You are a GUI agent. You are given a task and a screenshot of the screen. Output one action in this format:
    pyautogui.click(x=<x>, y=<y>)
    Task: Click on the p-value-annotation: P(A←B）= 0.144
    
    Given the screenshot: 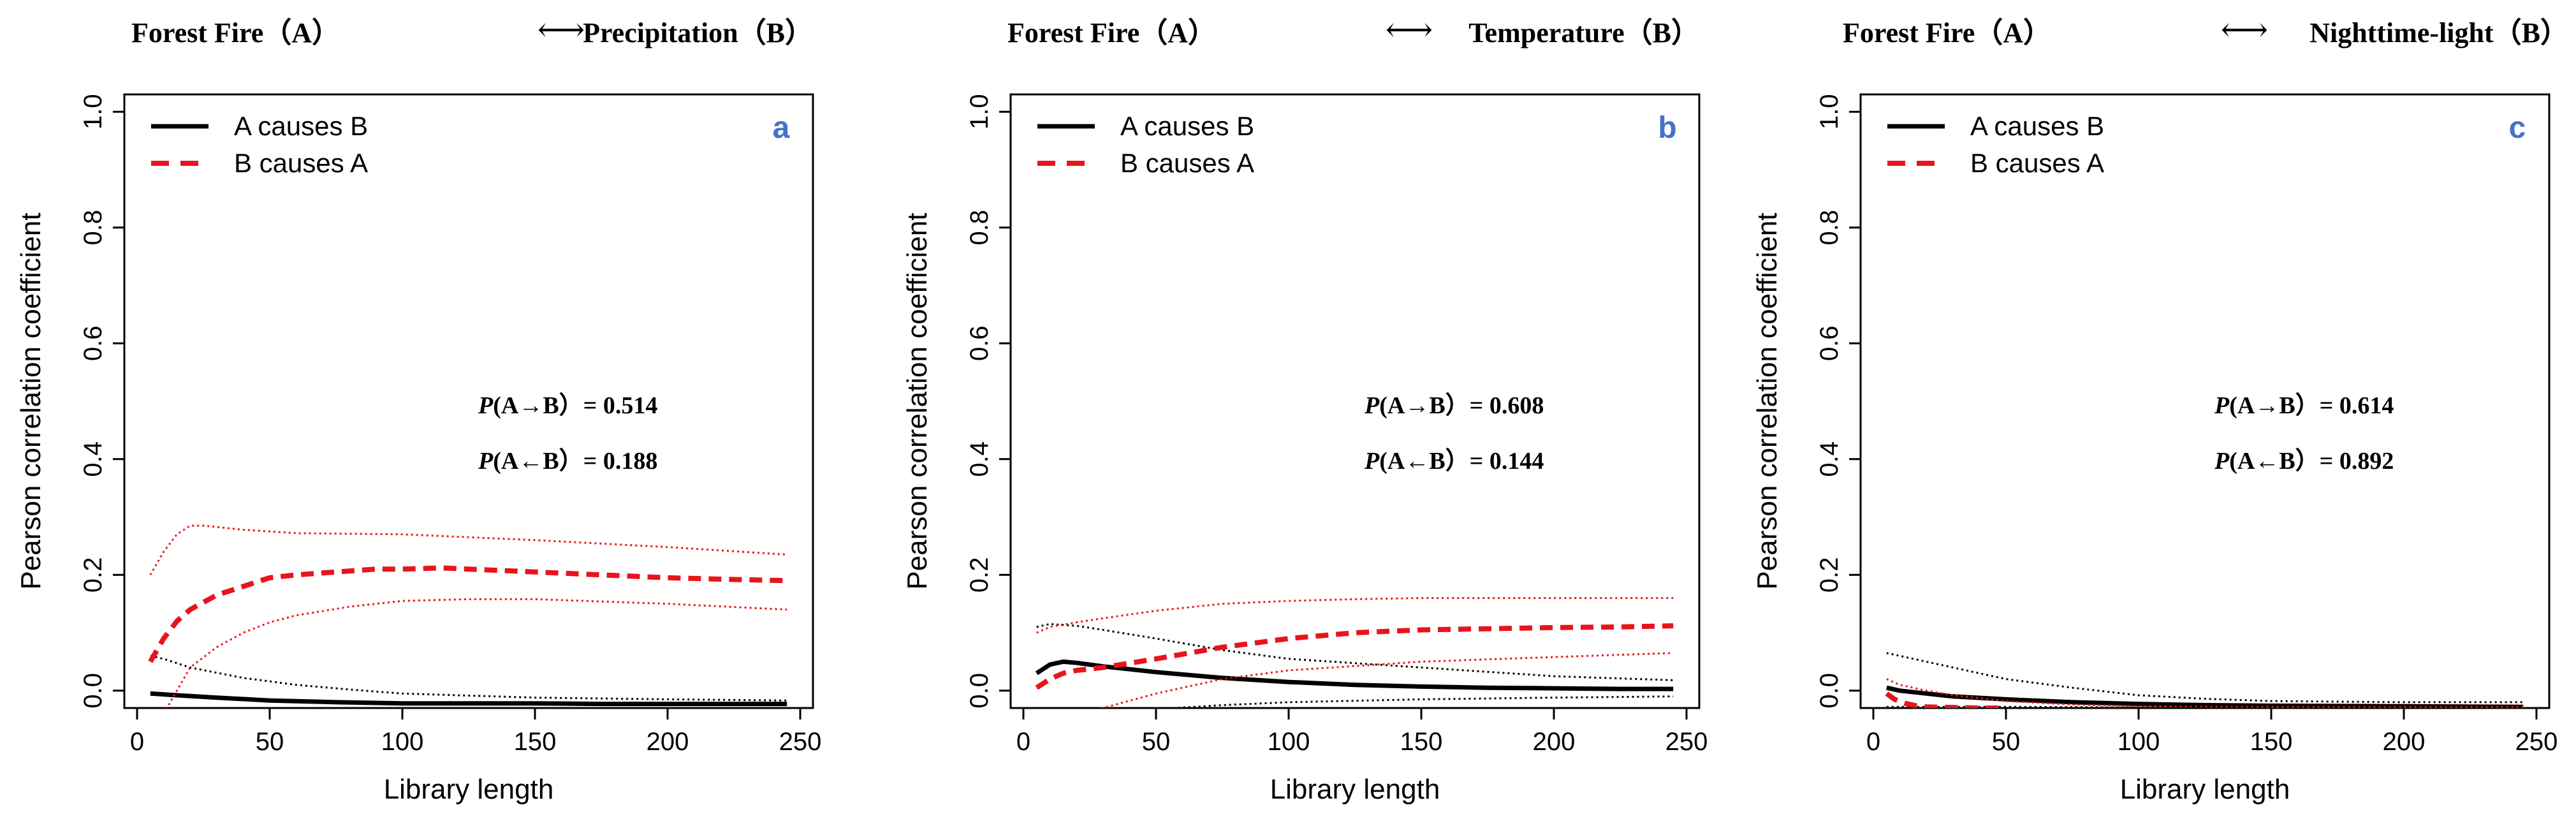 What is the action you would take?
    pyautogui.click(x=1454, y=461)
    